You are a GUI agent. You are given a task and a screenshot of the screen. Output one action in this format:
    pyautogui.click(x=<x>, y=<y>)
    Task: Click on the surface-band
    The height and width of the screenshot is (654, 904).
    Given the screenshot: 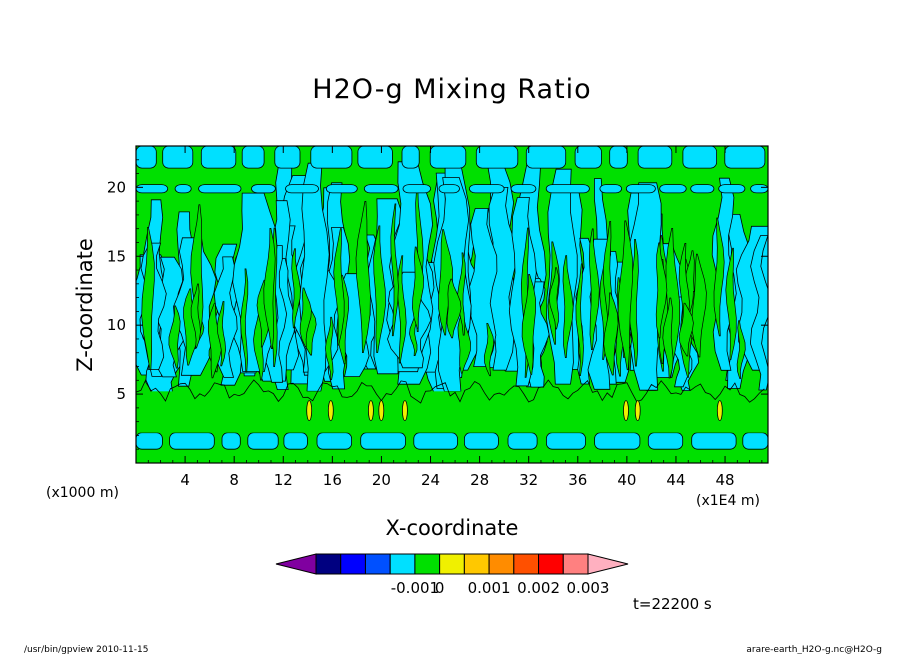 What is the action you would take?
    pyautogui.click(x=452, y=458)
    